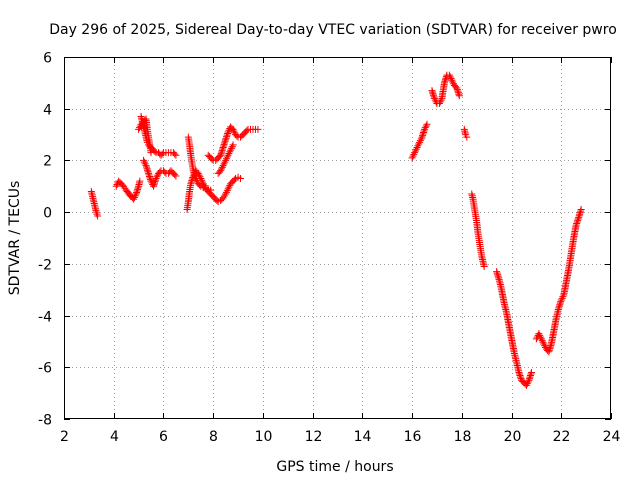 The image size is (640, 480). Describe the element at coordinates (264, 437) in the screenshot. I see `x-tick-label: 10` at that location.